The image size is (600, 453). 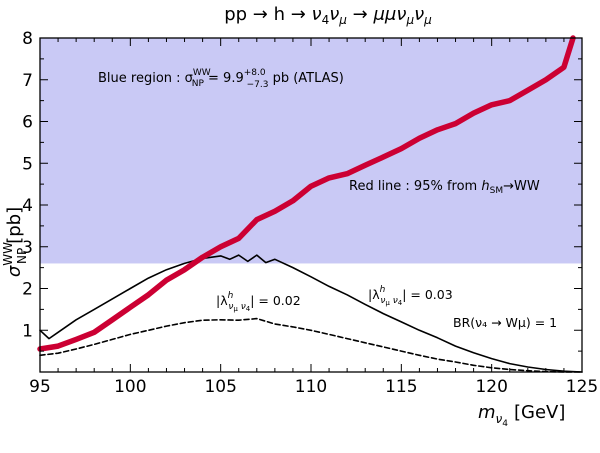 I want to click on y-tick-label: 1, so click(x=27, y=331).